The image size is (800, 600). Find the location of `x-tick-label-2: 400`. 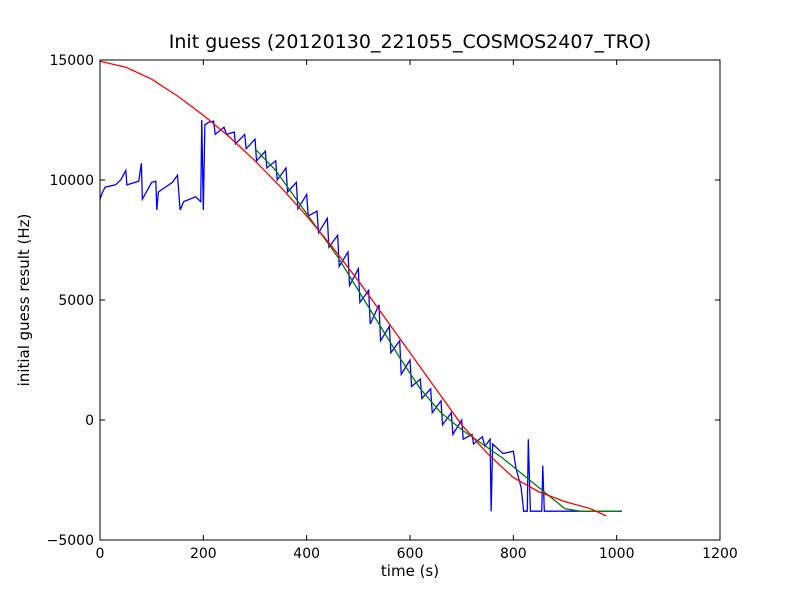

x-tick-label-2: 400 is located at coordinates (306, 554).